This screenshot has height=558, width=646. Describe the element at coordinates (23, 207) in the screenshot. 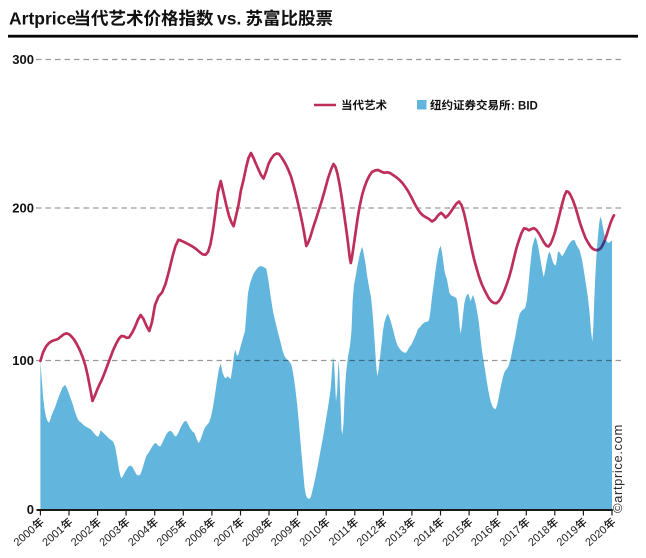

I see `svg-text: 200` at that location.